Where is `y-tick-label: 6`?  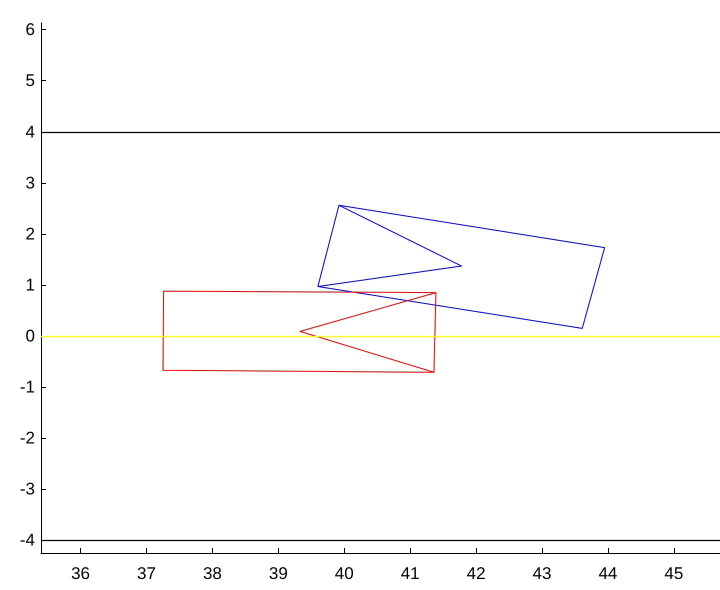
y-tick-label: 6 is located at coordinates (30, 30).